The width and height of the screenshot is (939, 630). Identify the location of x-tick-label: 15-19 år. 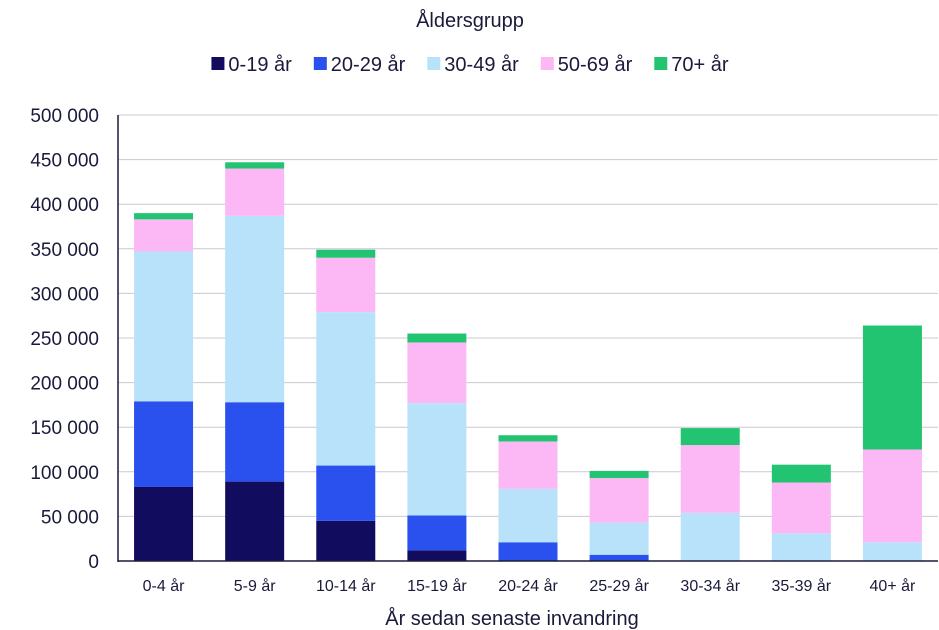
(437, 586).